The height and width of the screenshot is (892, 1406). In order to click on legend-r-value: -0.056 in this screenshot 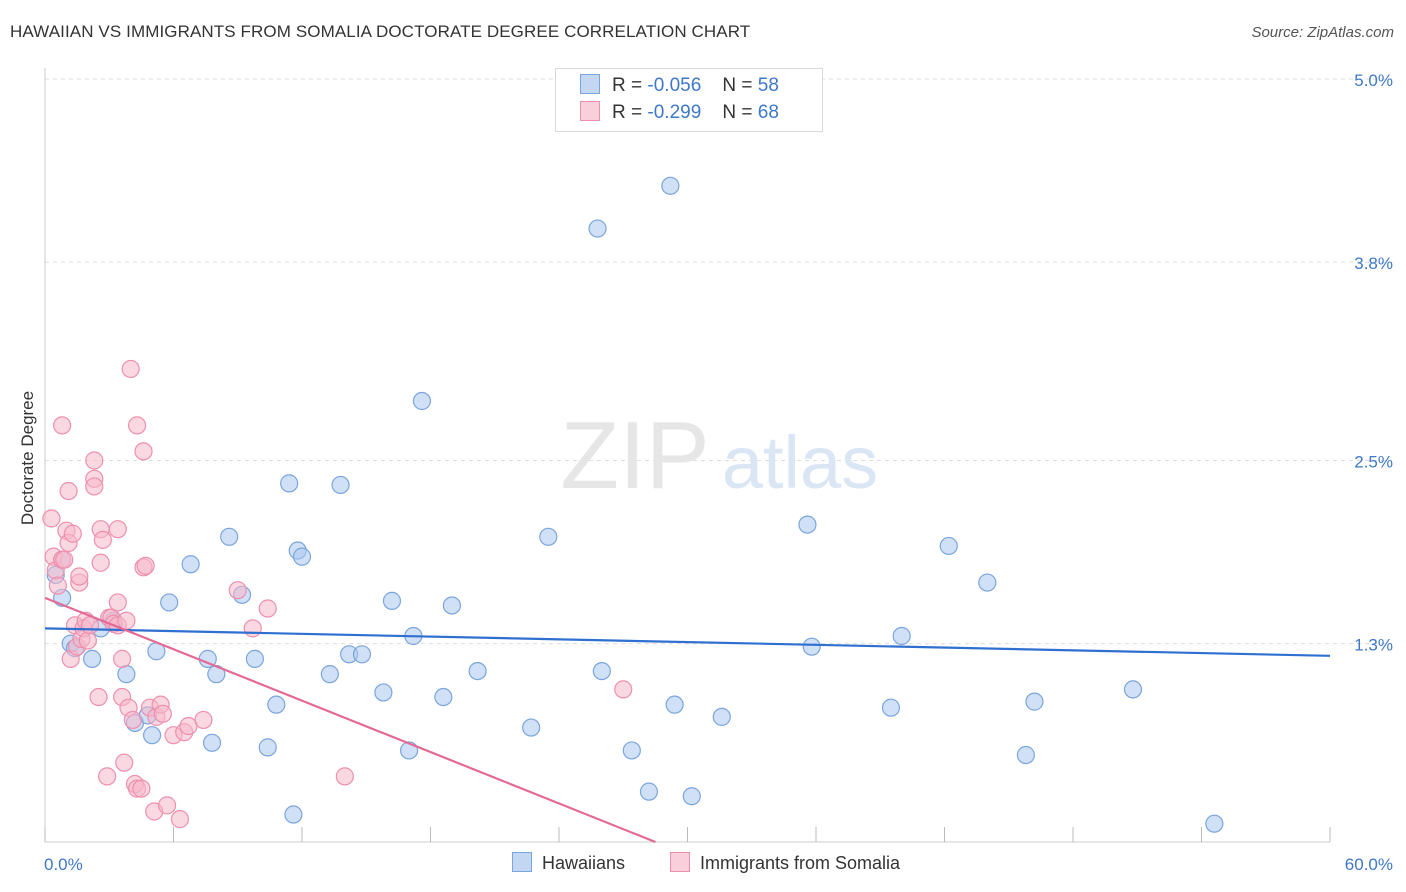, I will do `click(674, 85)`.